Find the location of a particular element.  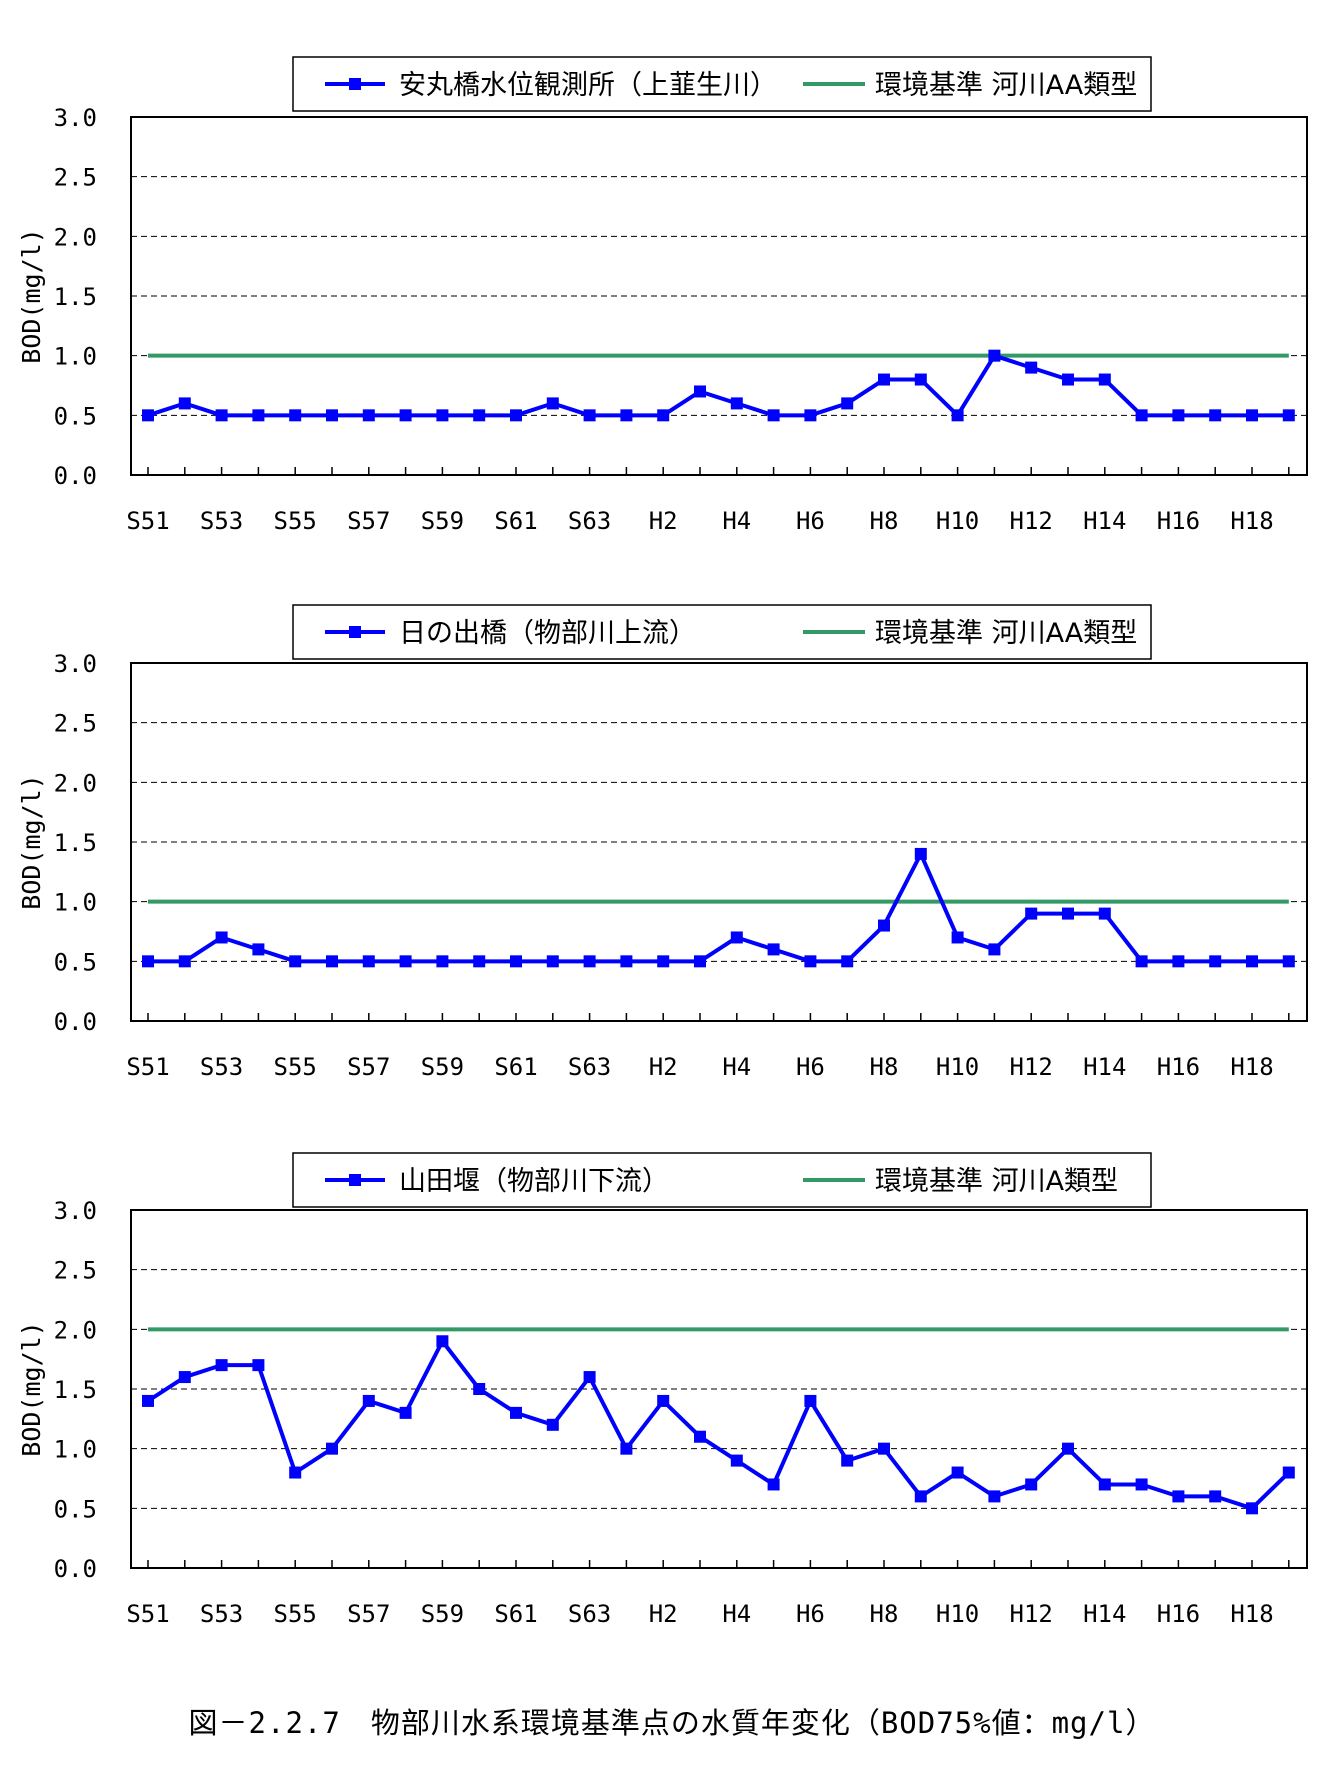

x-tick-label: H18 is located at coordinates (1251, 1614).